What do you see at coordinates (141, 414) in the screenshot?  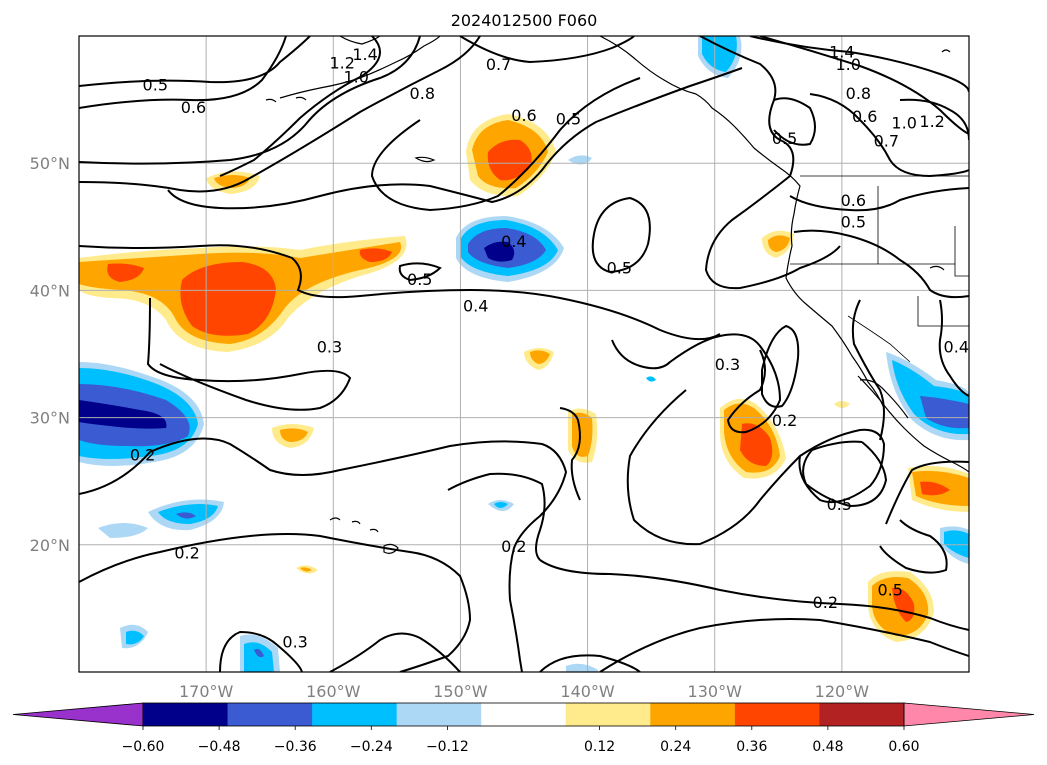 I see `anomaly-fill-west-negative` at bounding box center [141, 414].